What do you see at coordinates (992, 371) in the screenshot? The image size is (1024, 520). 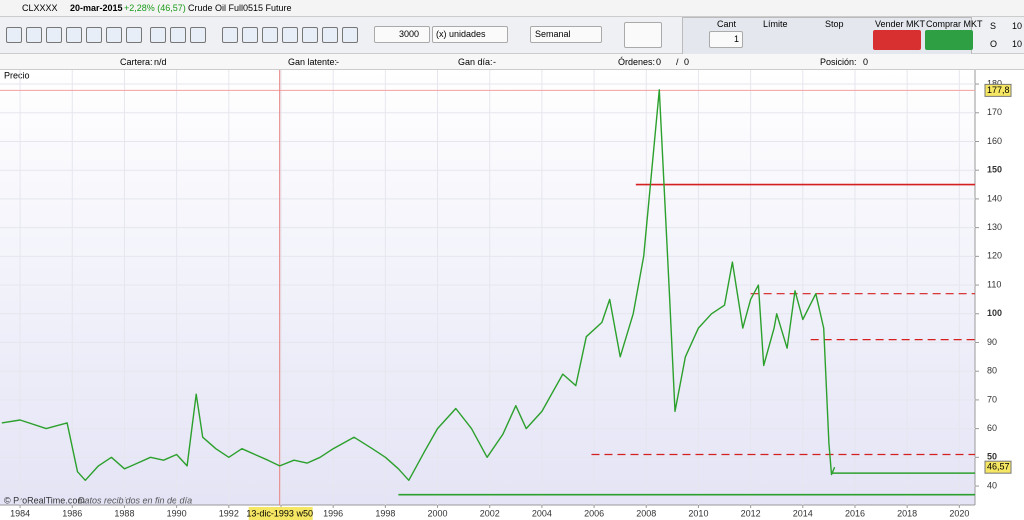 I see `y-tick-label: 80` at bounding box center [992, 371].